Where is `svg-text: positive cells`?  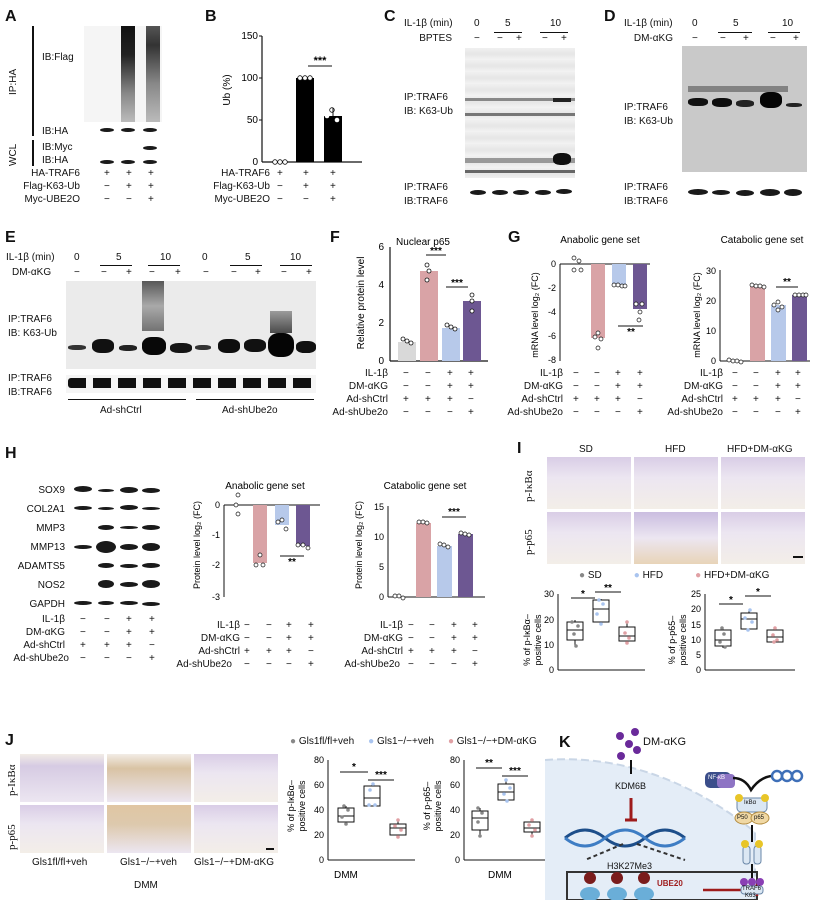
svg-text: positive cells is located at coordinates (302, 806).